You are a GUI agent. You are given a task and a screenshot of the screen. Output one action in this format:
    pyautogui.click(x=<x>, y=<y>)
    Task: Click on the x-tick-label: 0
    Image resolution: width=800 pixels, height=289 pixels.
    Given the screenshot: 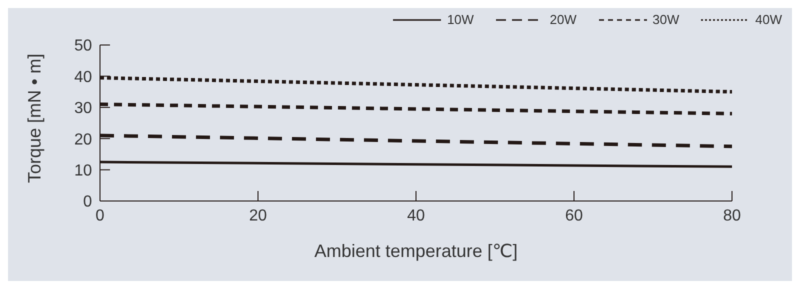 What is the action you would take?
    pyautogui.click(x=100, y=215)
    